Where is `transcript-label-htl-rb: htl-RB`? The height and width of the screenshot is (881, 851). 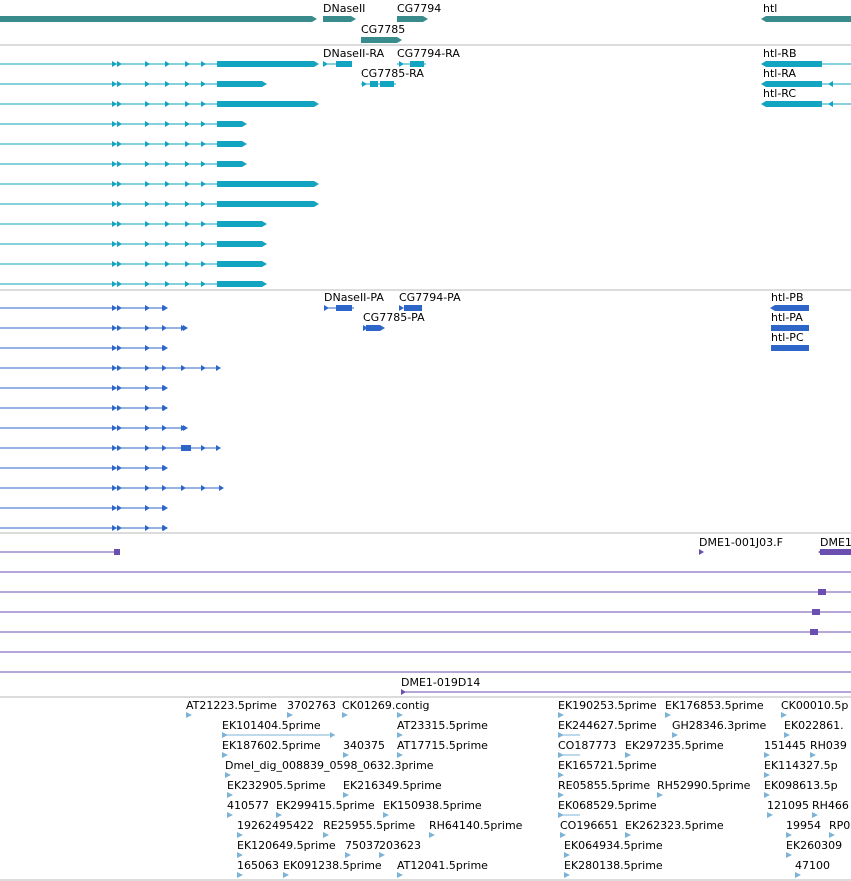 transcript-label-htl-rb: htl-RB is located at coordinates (780, 53).